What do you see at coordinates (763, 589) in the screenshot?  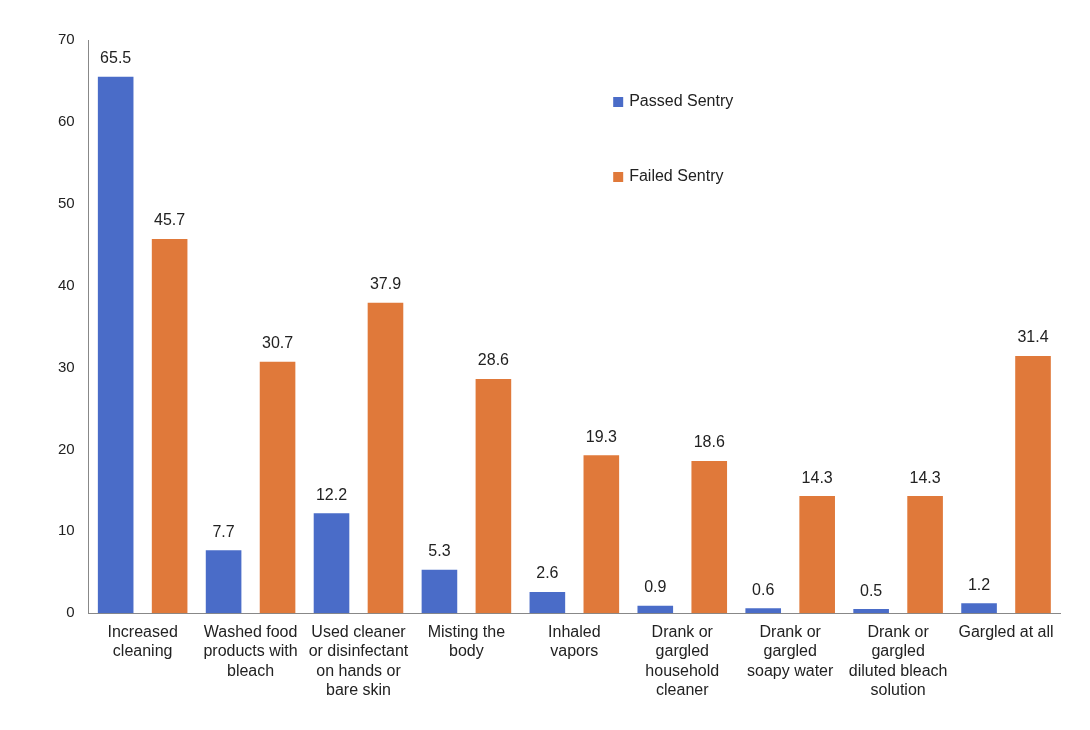 I see `data-label: 0.6` at bounding box center [763, 589].